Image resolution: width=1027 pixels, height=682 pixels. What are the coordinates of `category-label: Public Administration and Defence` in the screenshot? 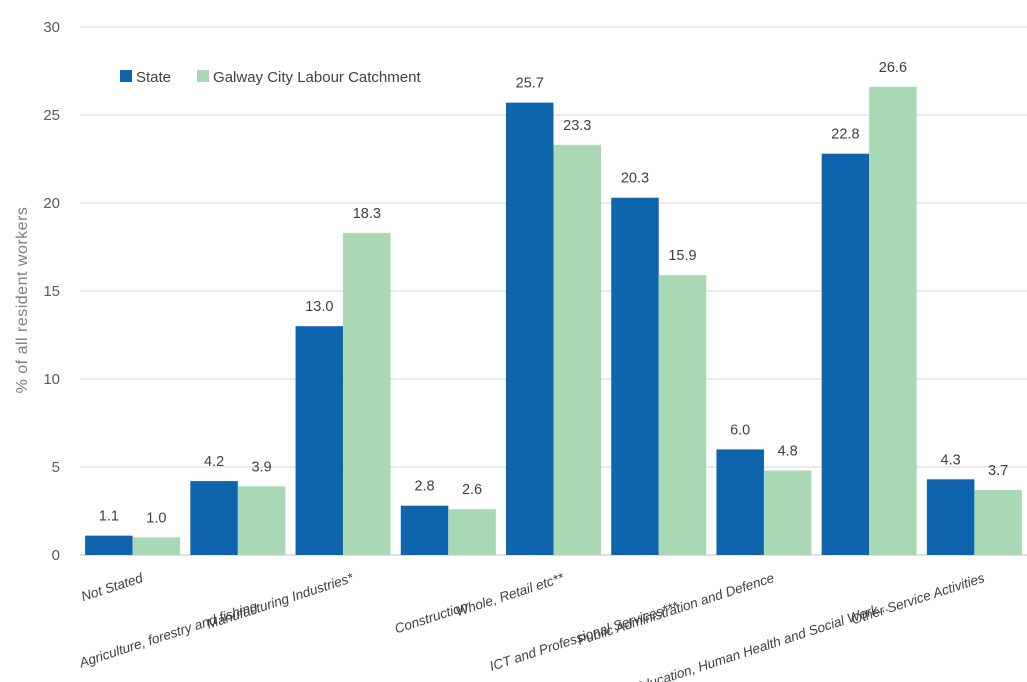 It's located at (676, 609).